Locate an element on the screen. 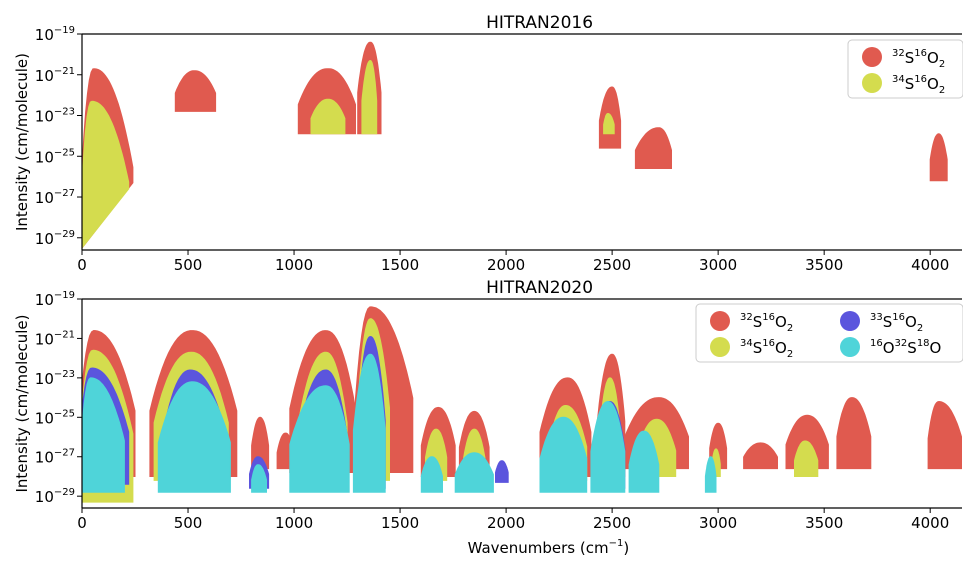 This screenshot has width=963, height=562. legend-item-16O32S18O: 16O32S18O is located at coordinates (890, 347).